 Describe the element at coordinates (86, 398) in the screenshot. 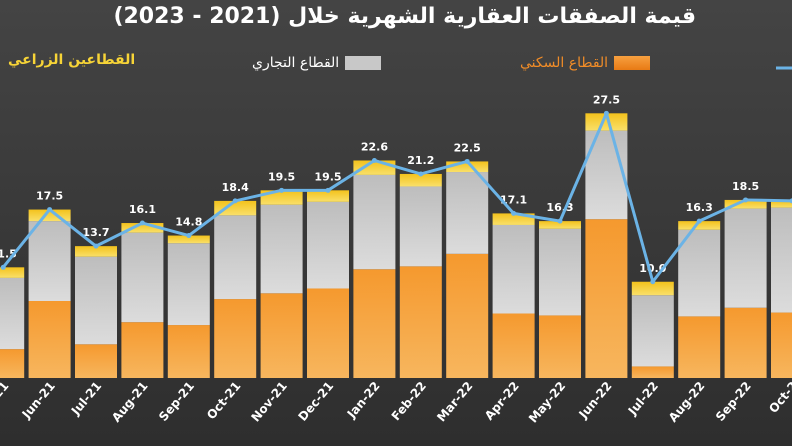

I see `x-tick-label: Jul-21` at that location.